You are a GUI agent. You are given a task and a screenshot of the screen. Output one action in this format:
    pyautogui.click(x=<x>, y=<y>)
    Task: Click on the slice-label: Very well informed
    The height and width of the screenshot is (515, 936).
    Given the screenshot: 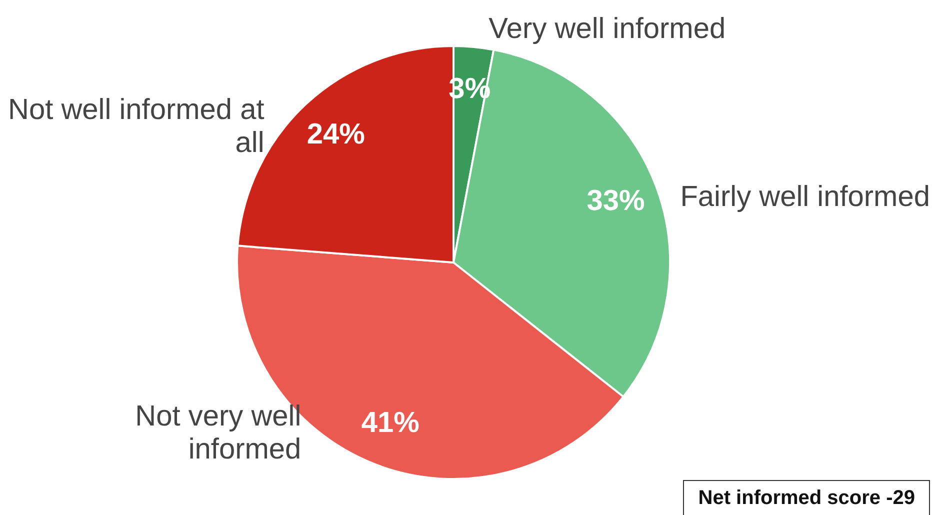 What is the action you would take?
    pyautogui.click(x=607, y=29)
    